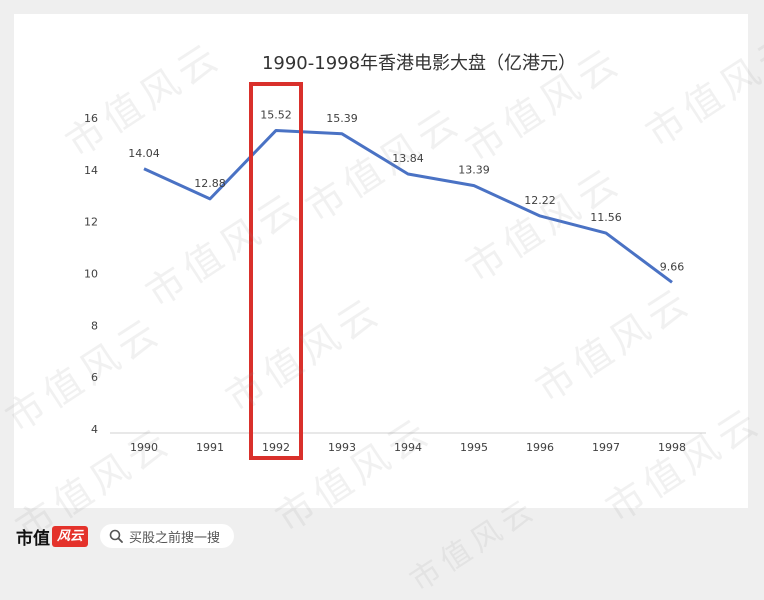 The height and width of the screenshot is (600, 764). Describe the element at coordinates (276, 447) in the screenshot. I see `x-tick-label: 1992` at that location.